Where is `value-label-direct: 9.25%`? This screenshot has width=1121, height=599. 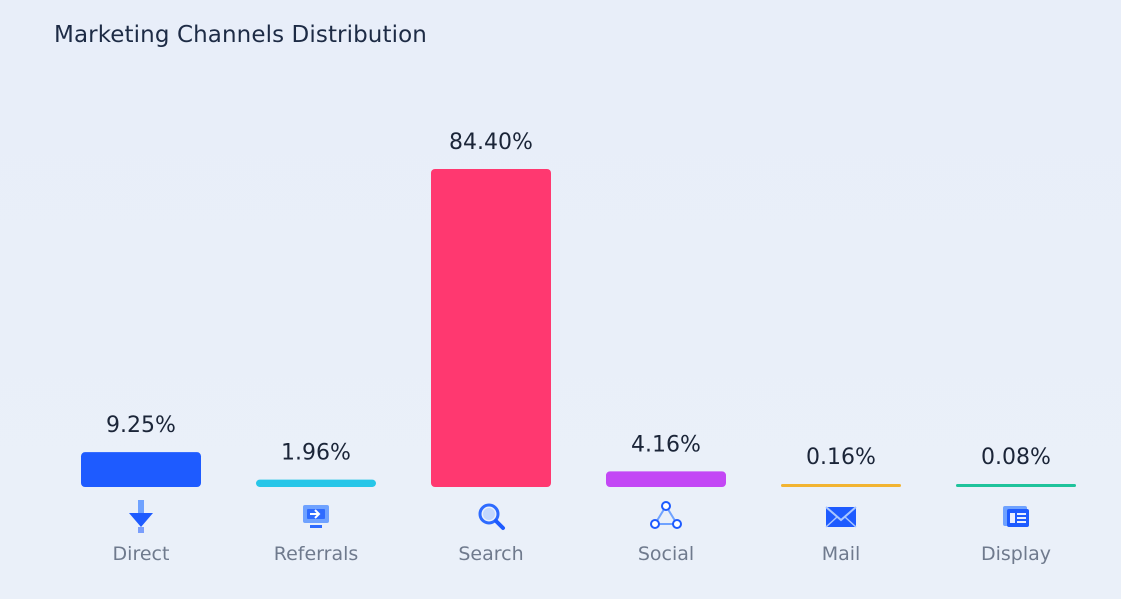
value-label-direct: 9.25% is located at coordinates (141, 425).